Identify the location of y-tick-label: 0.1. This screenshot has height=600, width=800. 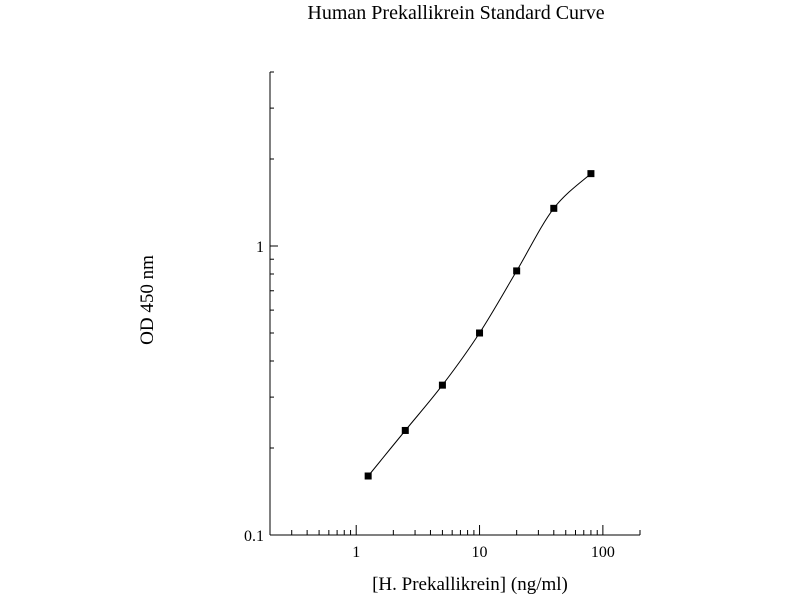
(254, 536).